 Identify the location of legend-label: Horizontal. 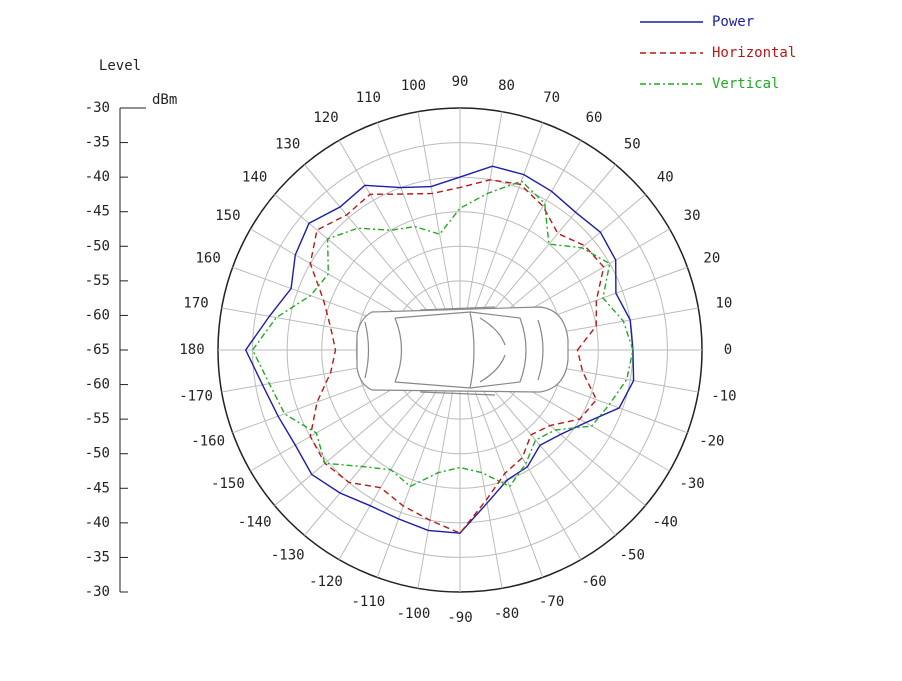
(754, 53).